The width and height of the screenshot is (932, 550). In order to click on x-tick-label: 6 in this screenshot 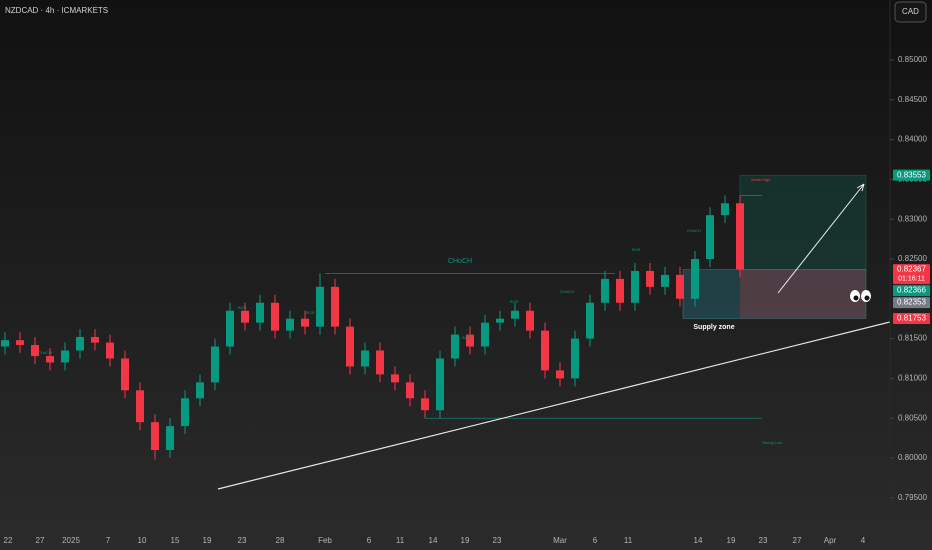, I will do `click(595, 540)`.